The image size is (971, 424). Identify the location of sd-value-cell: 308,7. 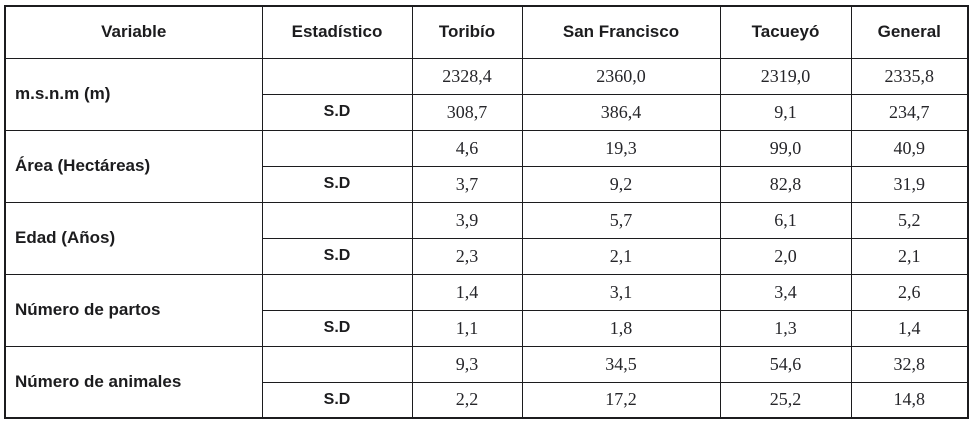
(467, 112).